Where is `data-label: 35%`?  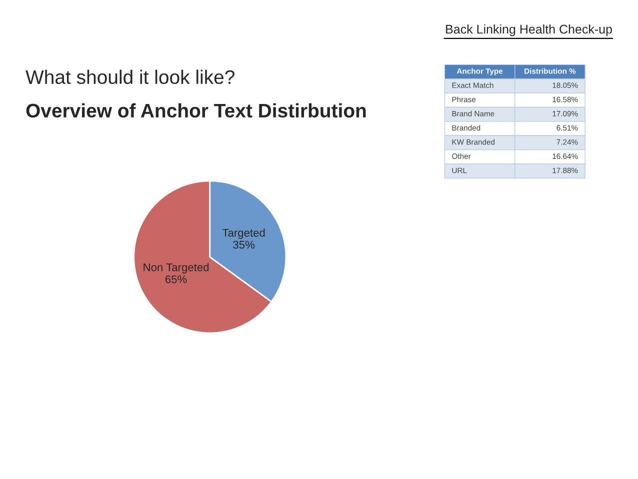
data-label: 35% is located at coordinates (244, 244).